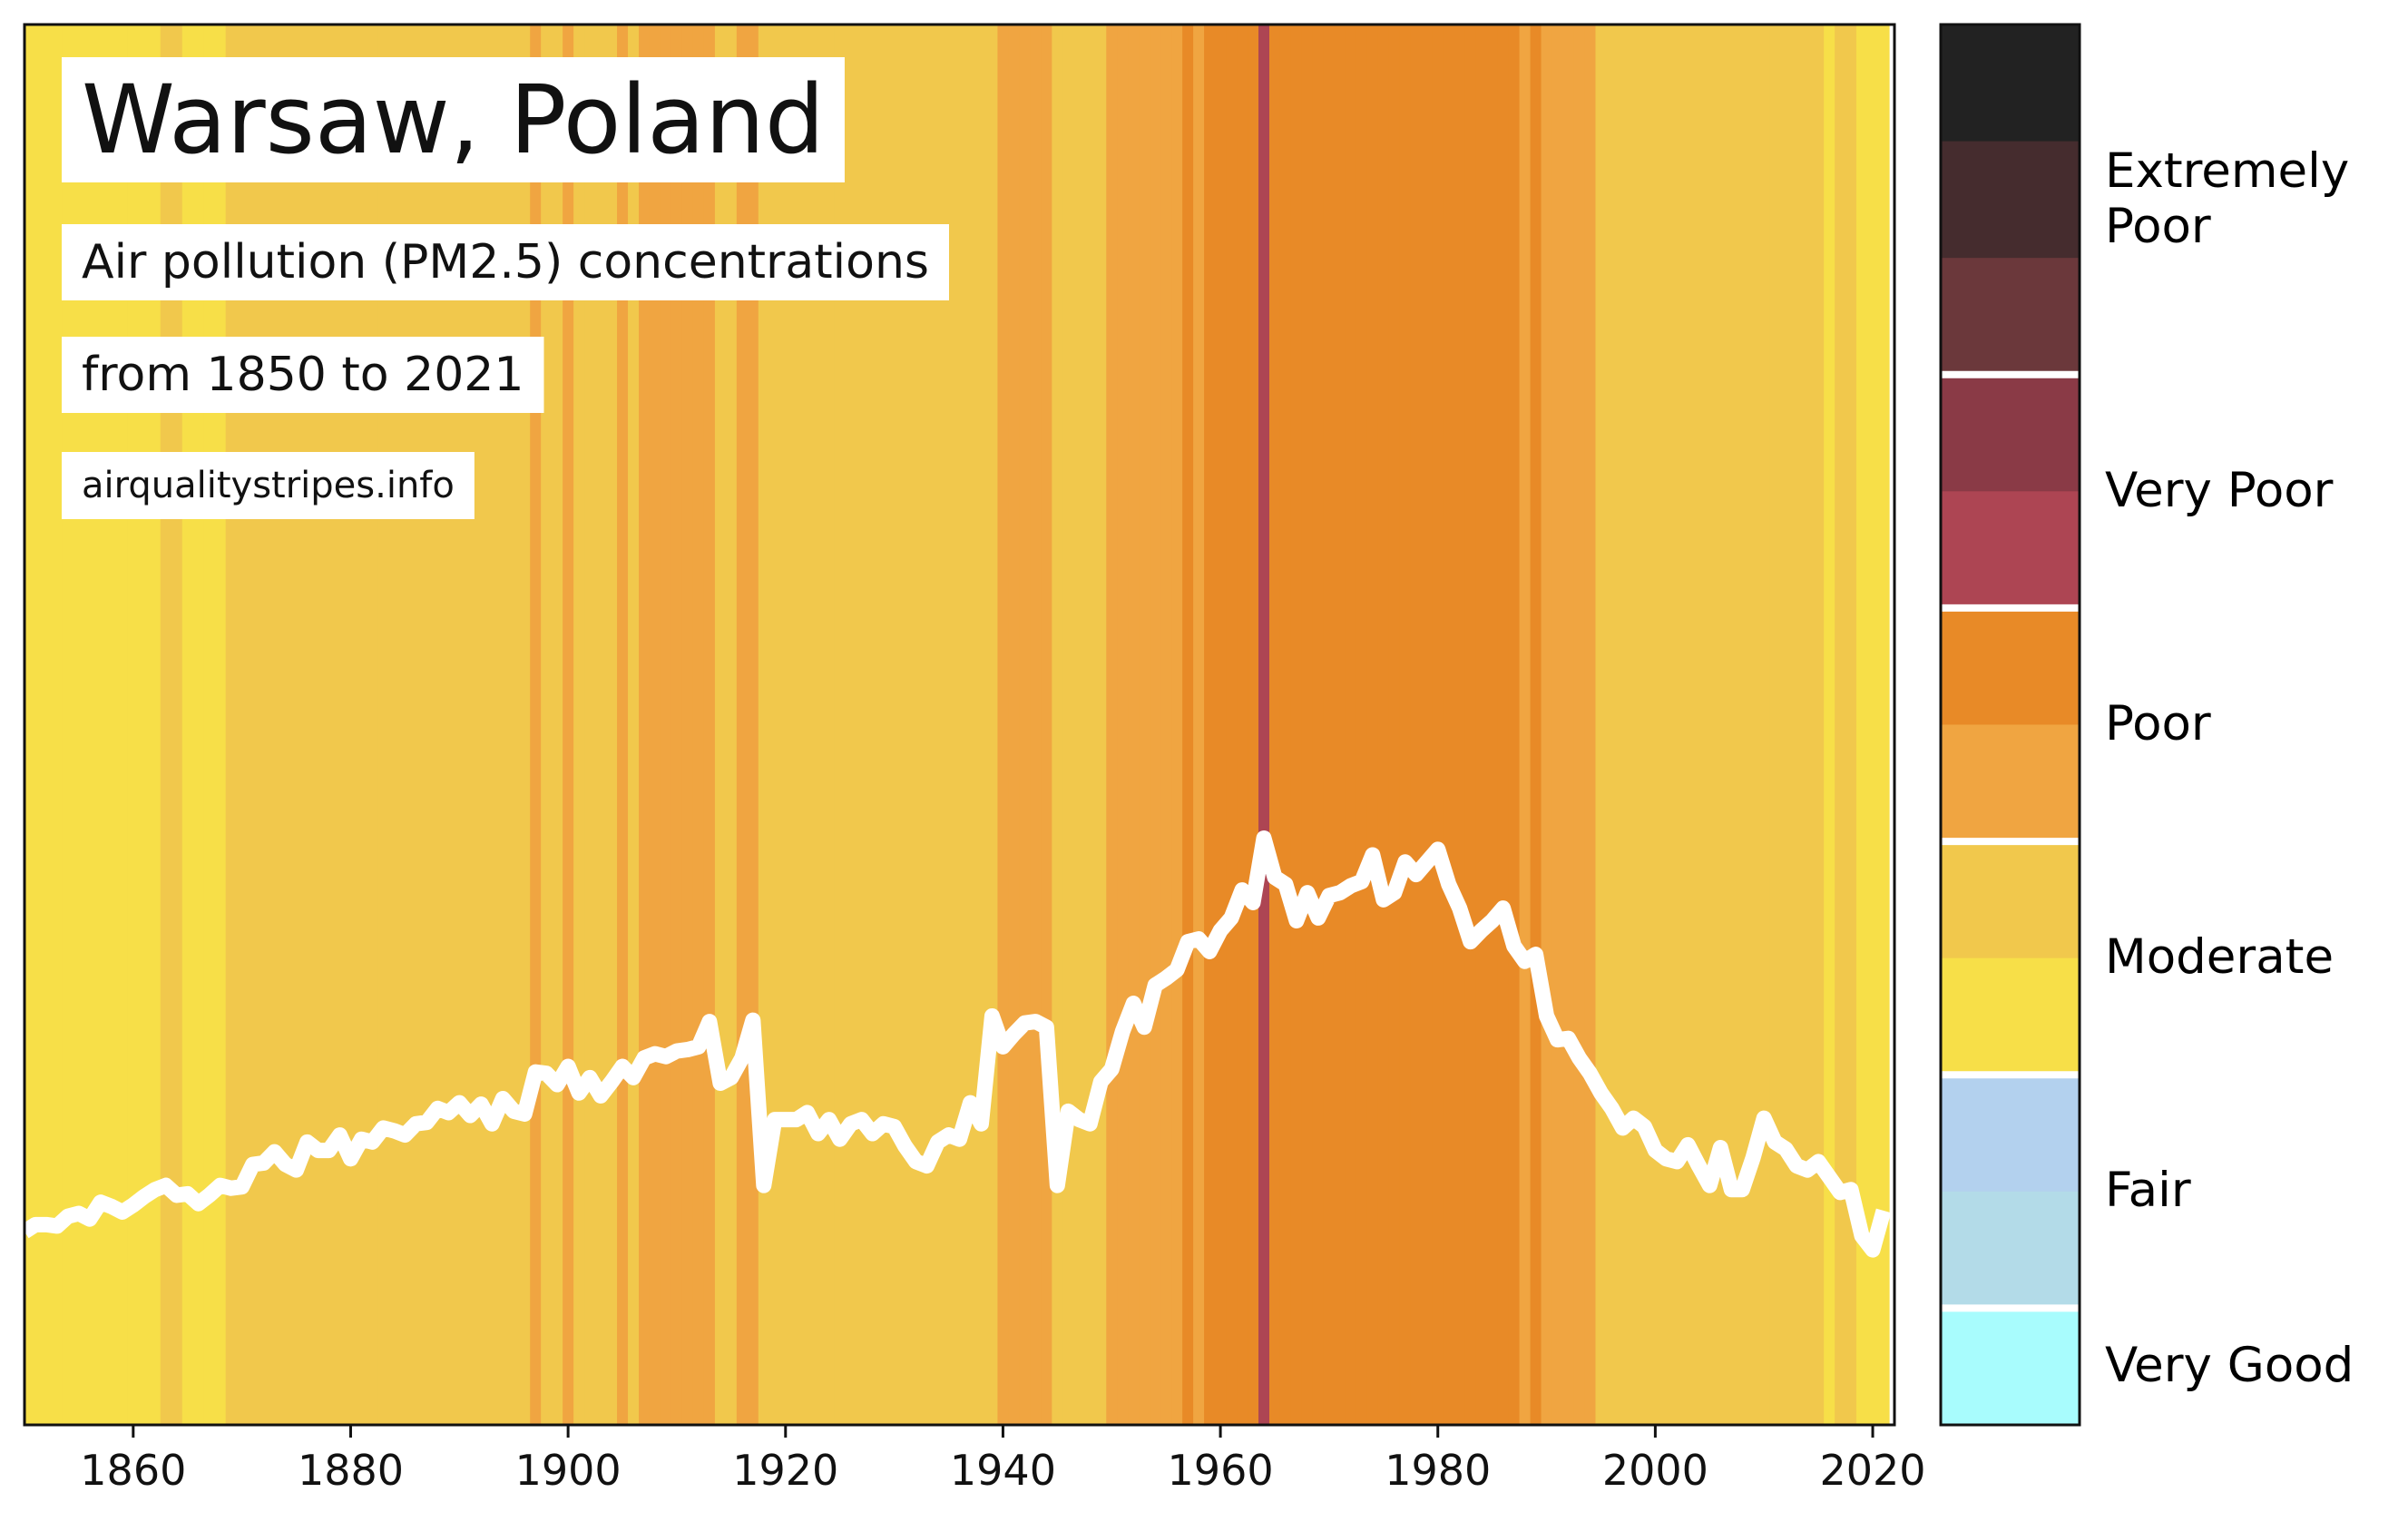  Describe the element at coordinates (2158, 723) in the screenshot. I see `colorbar-label-box: Poor` at that location.